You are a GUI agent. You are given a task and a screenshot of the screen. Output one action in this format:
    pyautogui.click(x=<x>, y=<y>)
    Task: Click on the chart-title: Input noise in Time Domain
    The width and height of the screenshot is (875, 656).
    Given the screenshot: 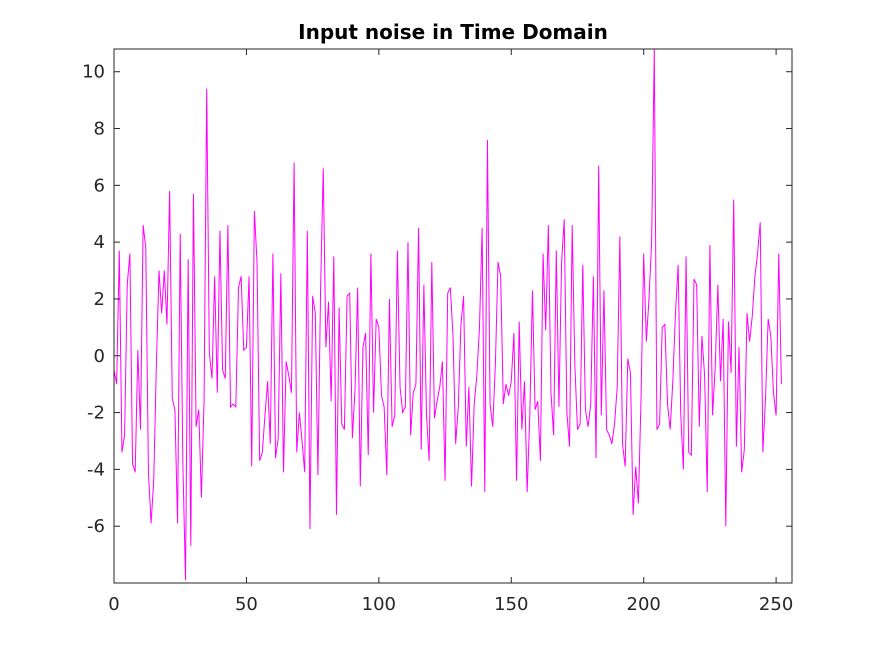 What is the action you would take?
    pyautogui.click(x=453, y=32)
    